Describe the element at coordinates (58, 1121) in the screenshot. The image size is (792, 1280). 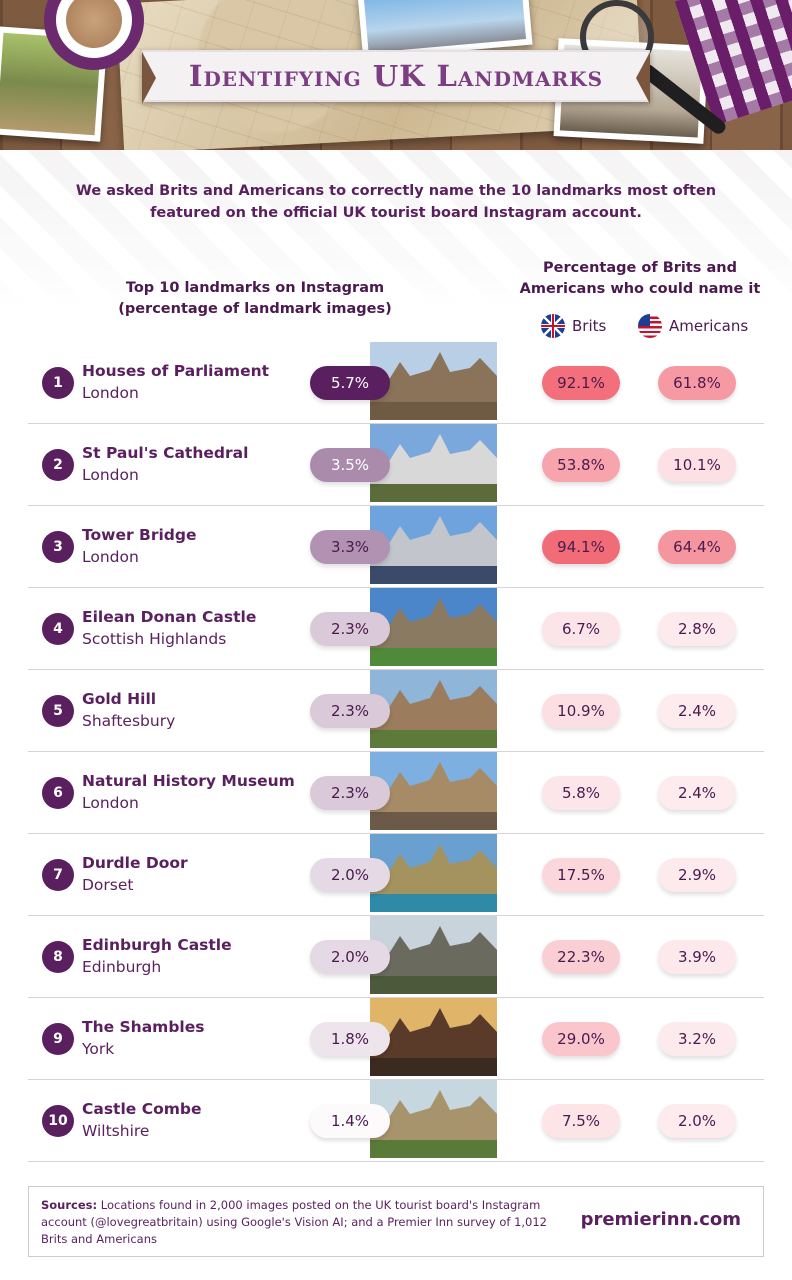
I see `rank-badge: 10` at that location.